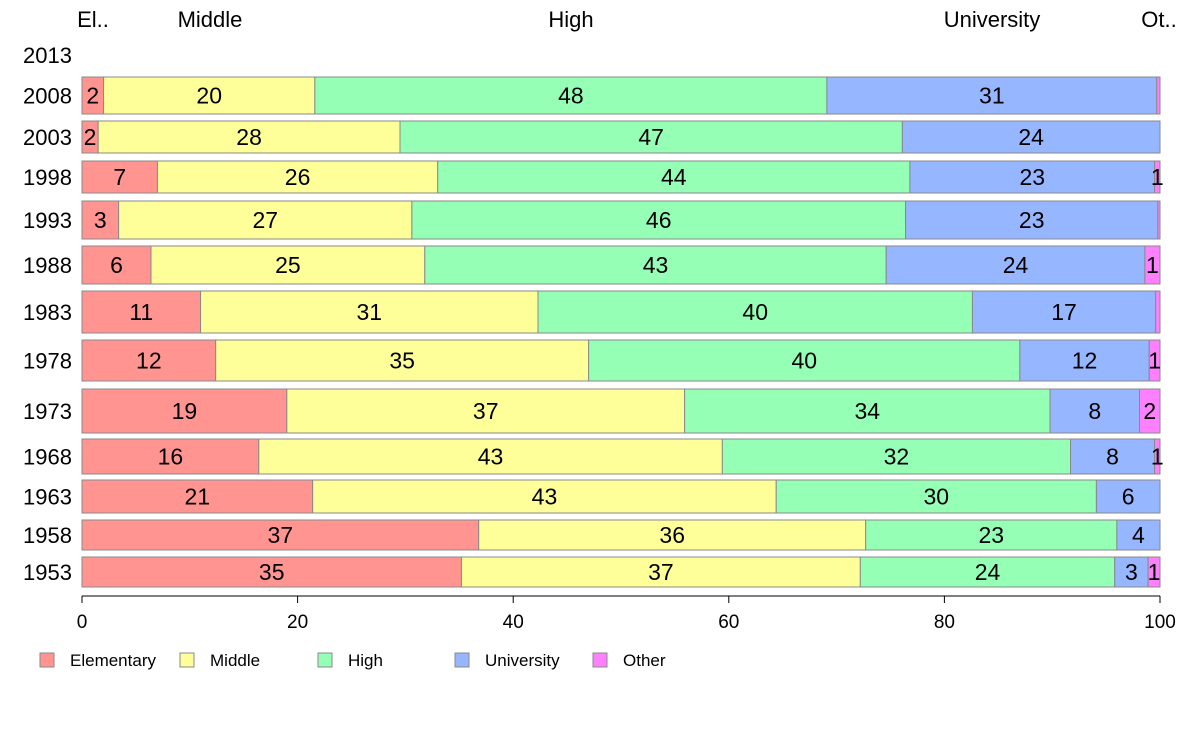 The width and height of the screenshot is (1188, 736). Describe the element at coordinates (1157, 457) in the screenshot. I see `data-label-1968-other: 1` at that location.